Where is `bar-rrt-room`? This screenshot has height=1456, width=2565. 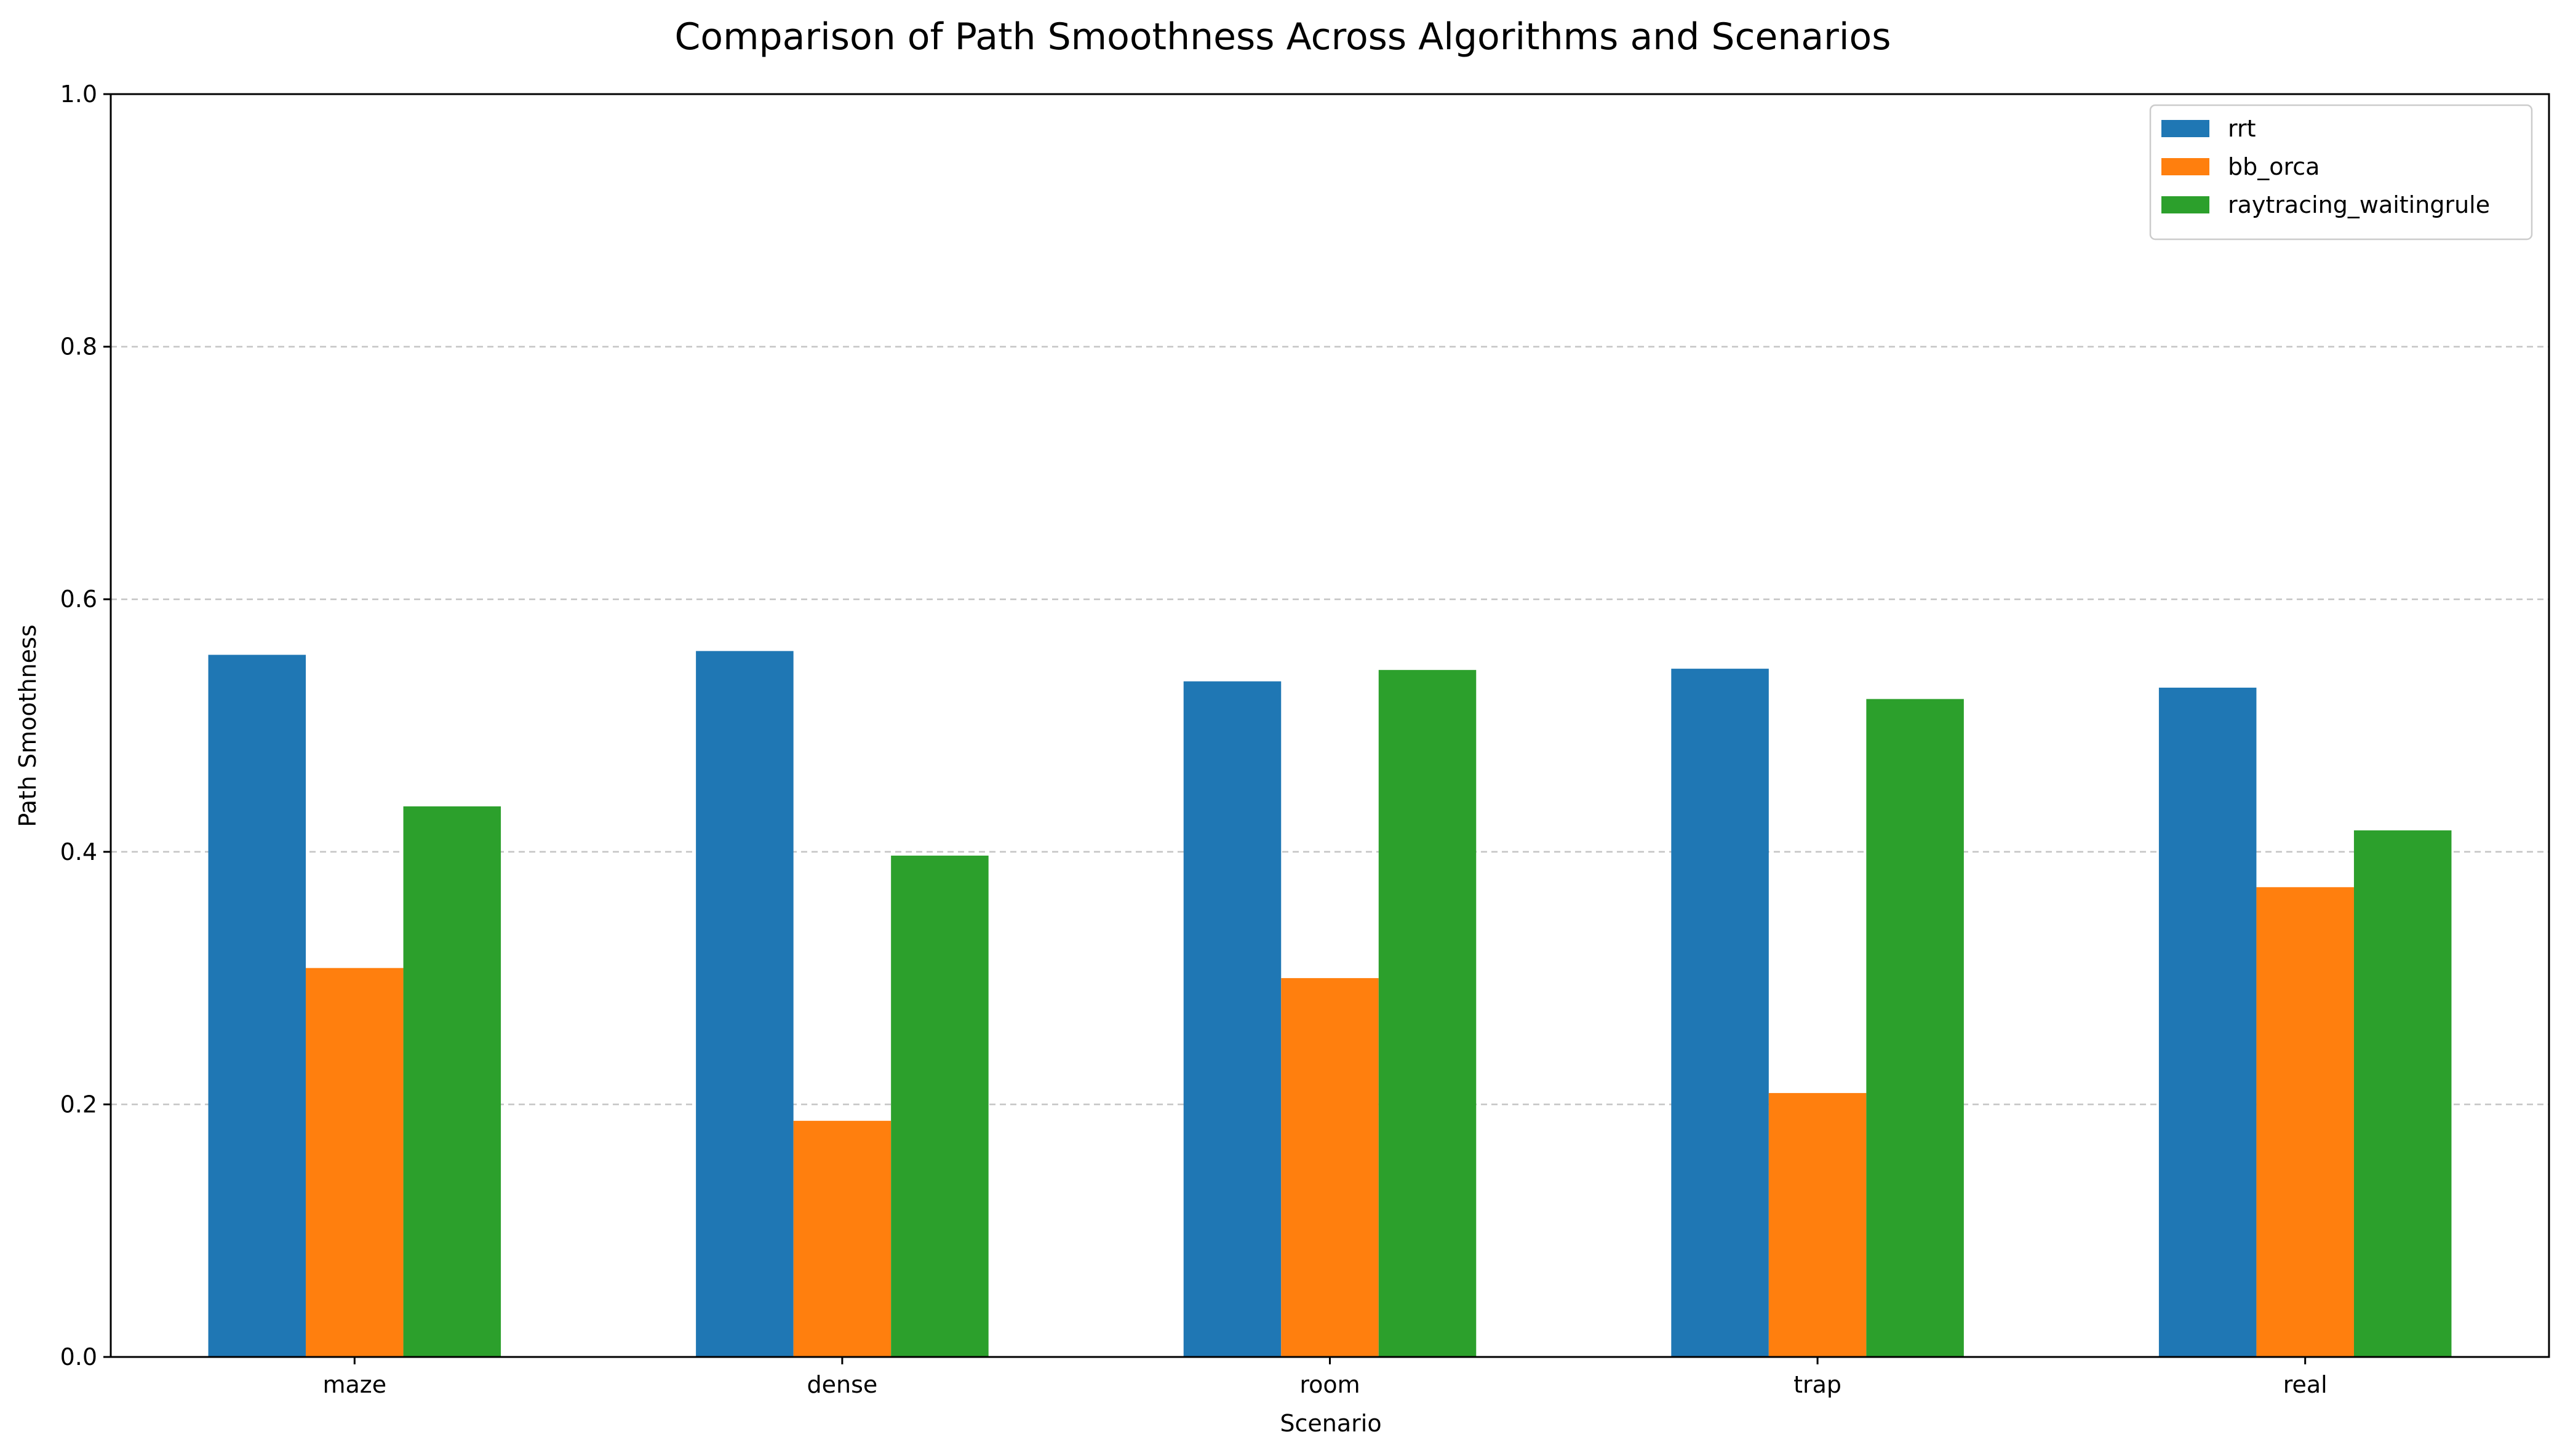
bar-rrt-room is located at coordinates (1232, 1019).